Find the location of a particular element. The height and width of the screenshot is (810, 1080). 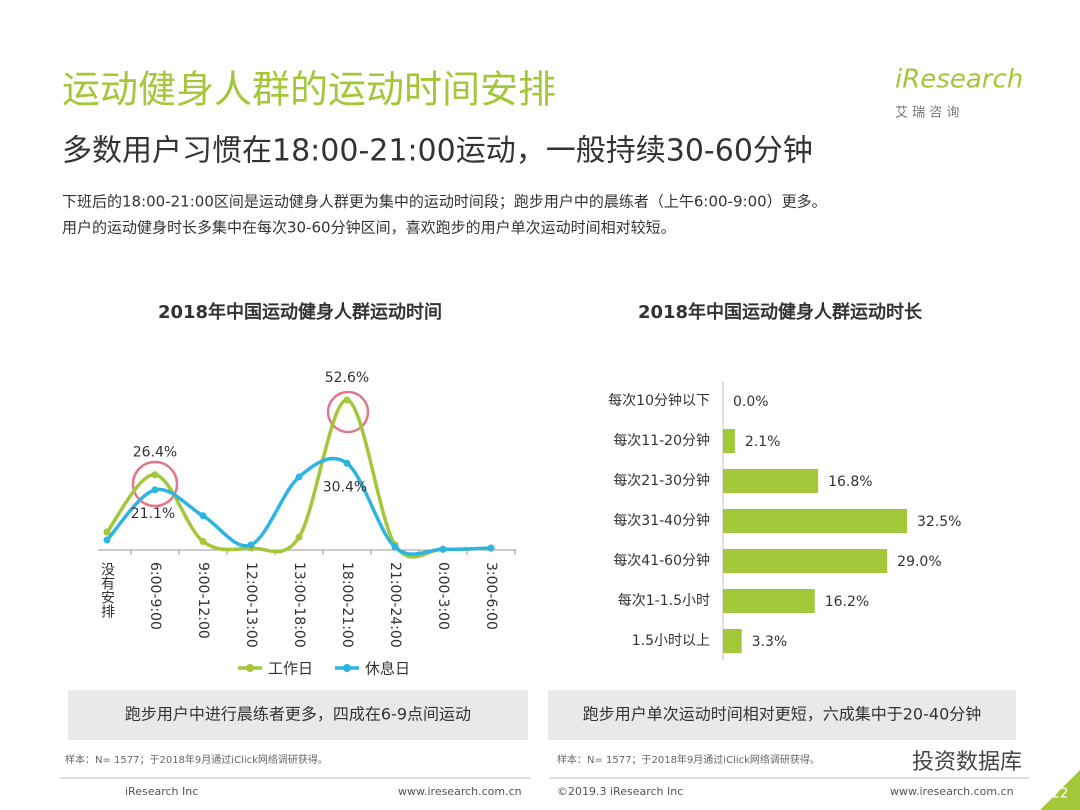

legend-label: 休息日 is located at coordinates (387, 669).